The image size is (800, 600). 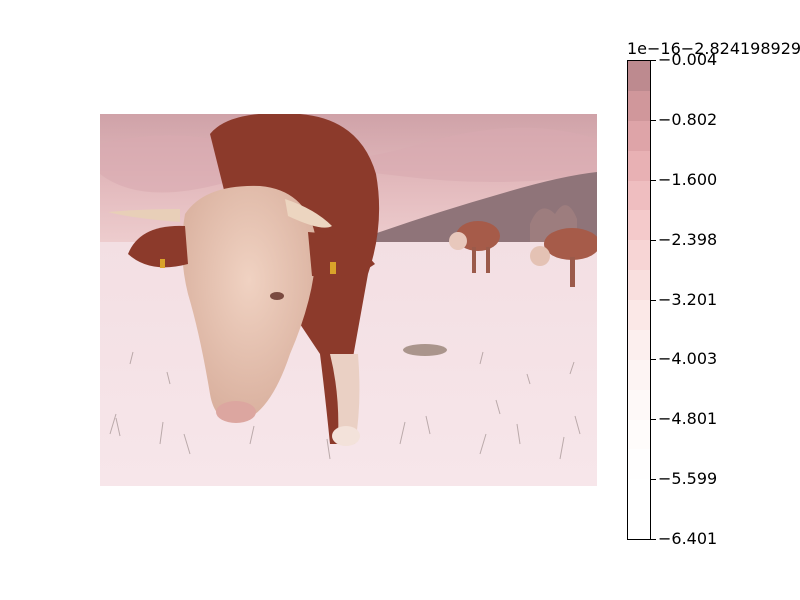 I want to click on grass-tufts, so click(x=345, y=405).